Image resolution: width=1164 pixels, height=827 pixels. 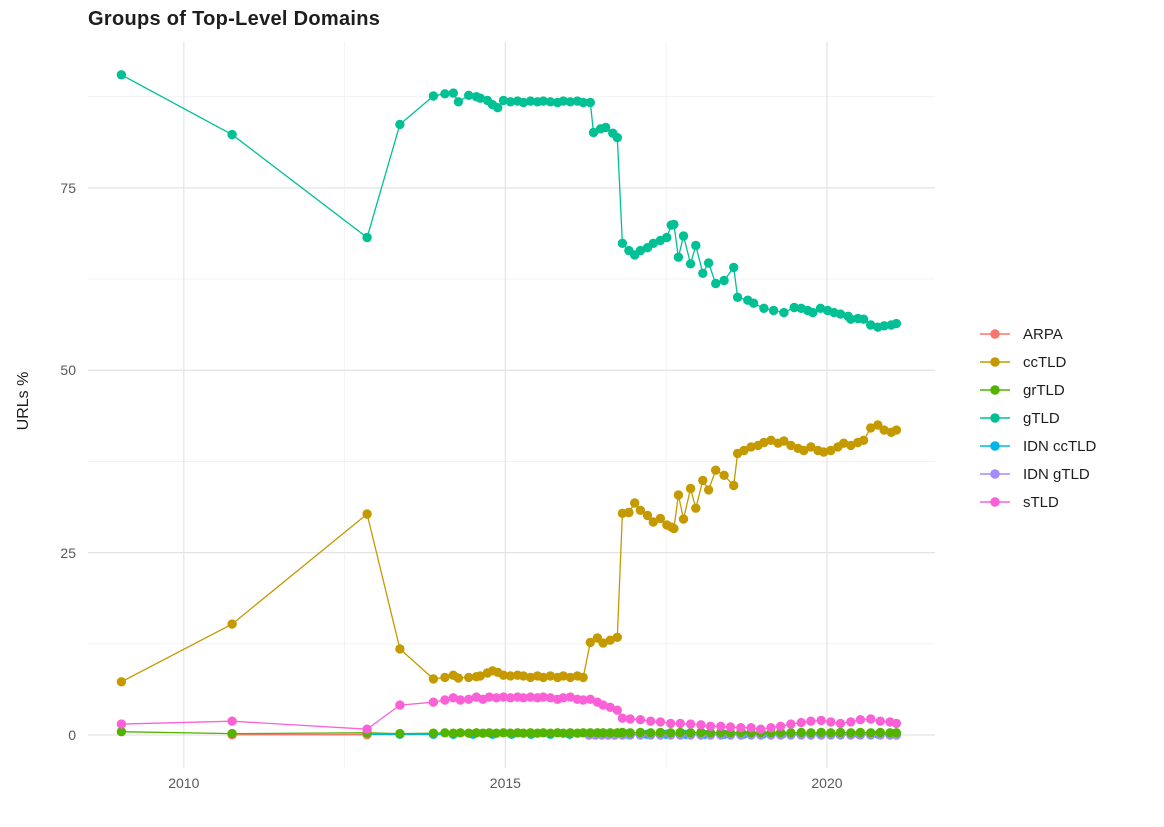 I want to click on chart-title: Groups of Top-Level Domains, so click(x=234, y=19).